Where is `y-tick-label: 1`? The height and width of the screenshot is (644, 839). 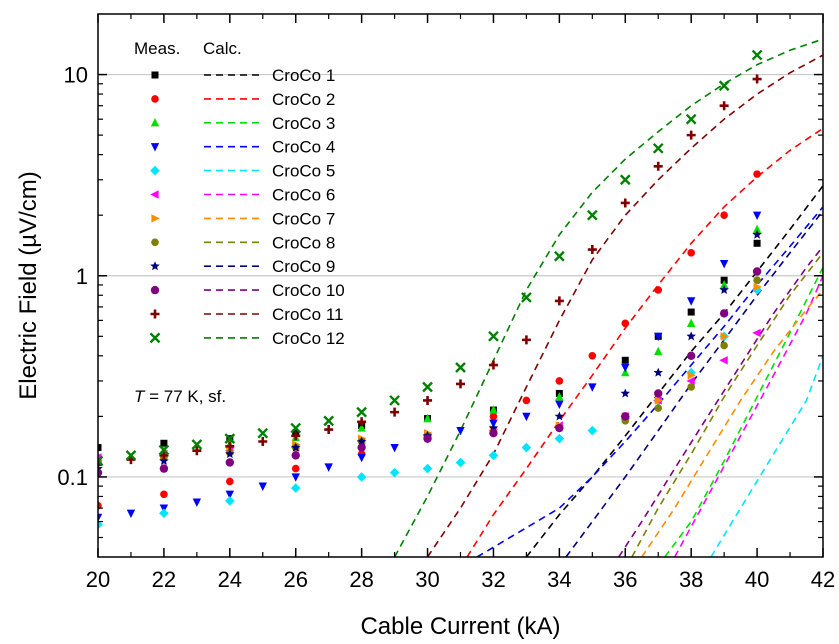 y-tick-label: 1 is located at coordinates (82, 276).